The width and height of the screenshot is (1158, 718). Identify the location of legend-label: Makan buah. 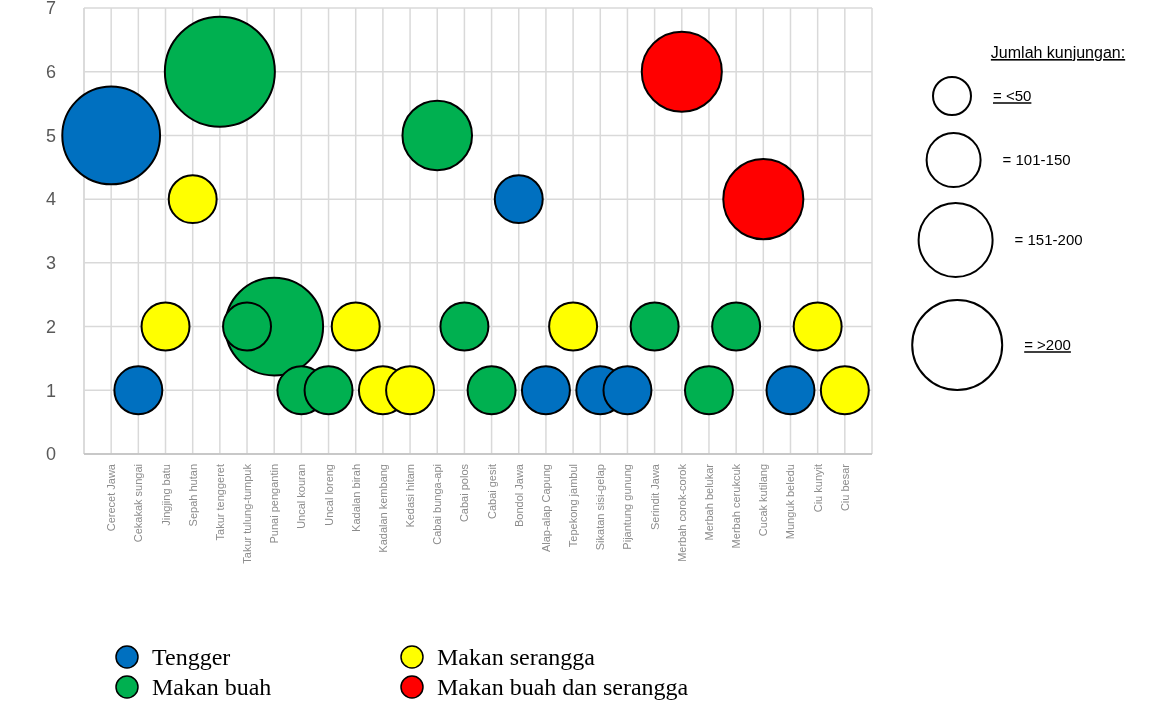
(212, 687).